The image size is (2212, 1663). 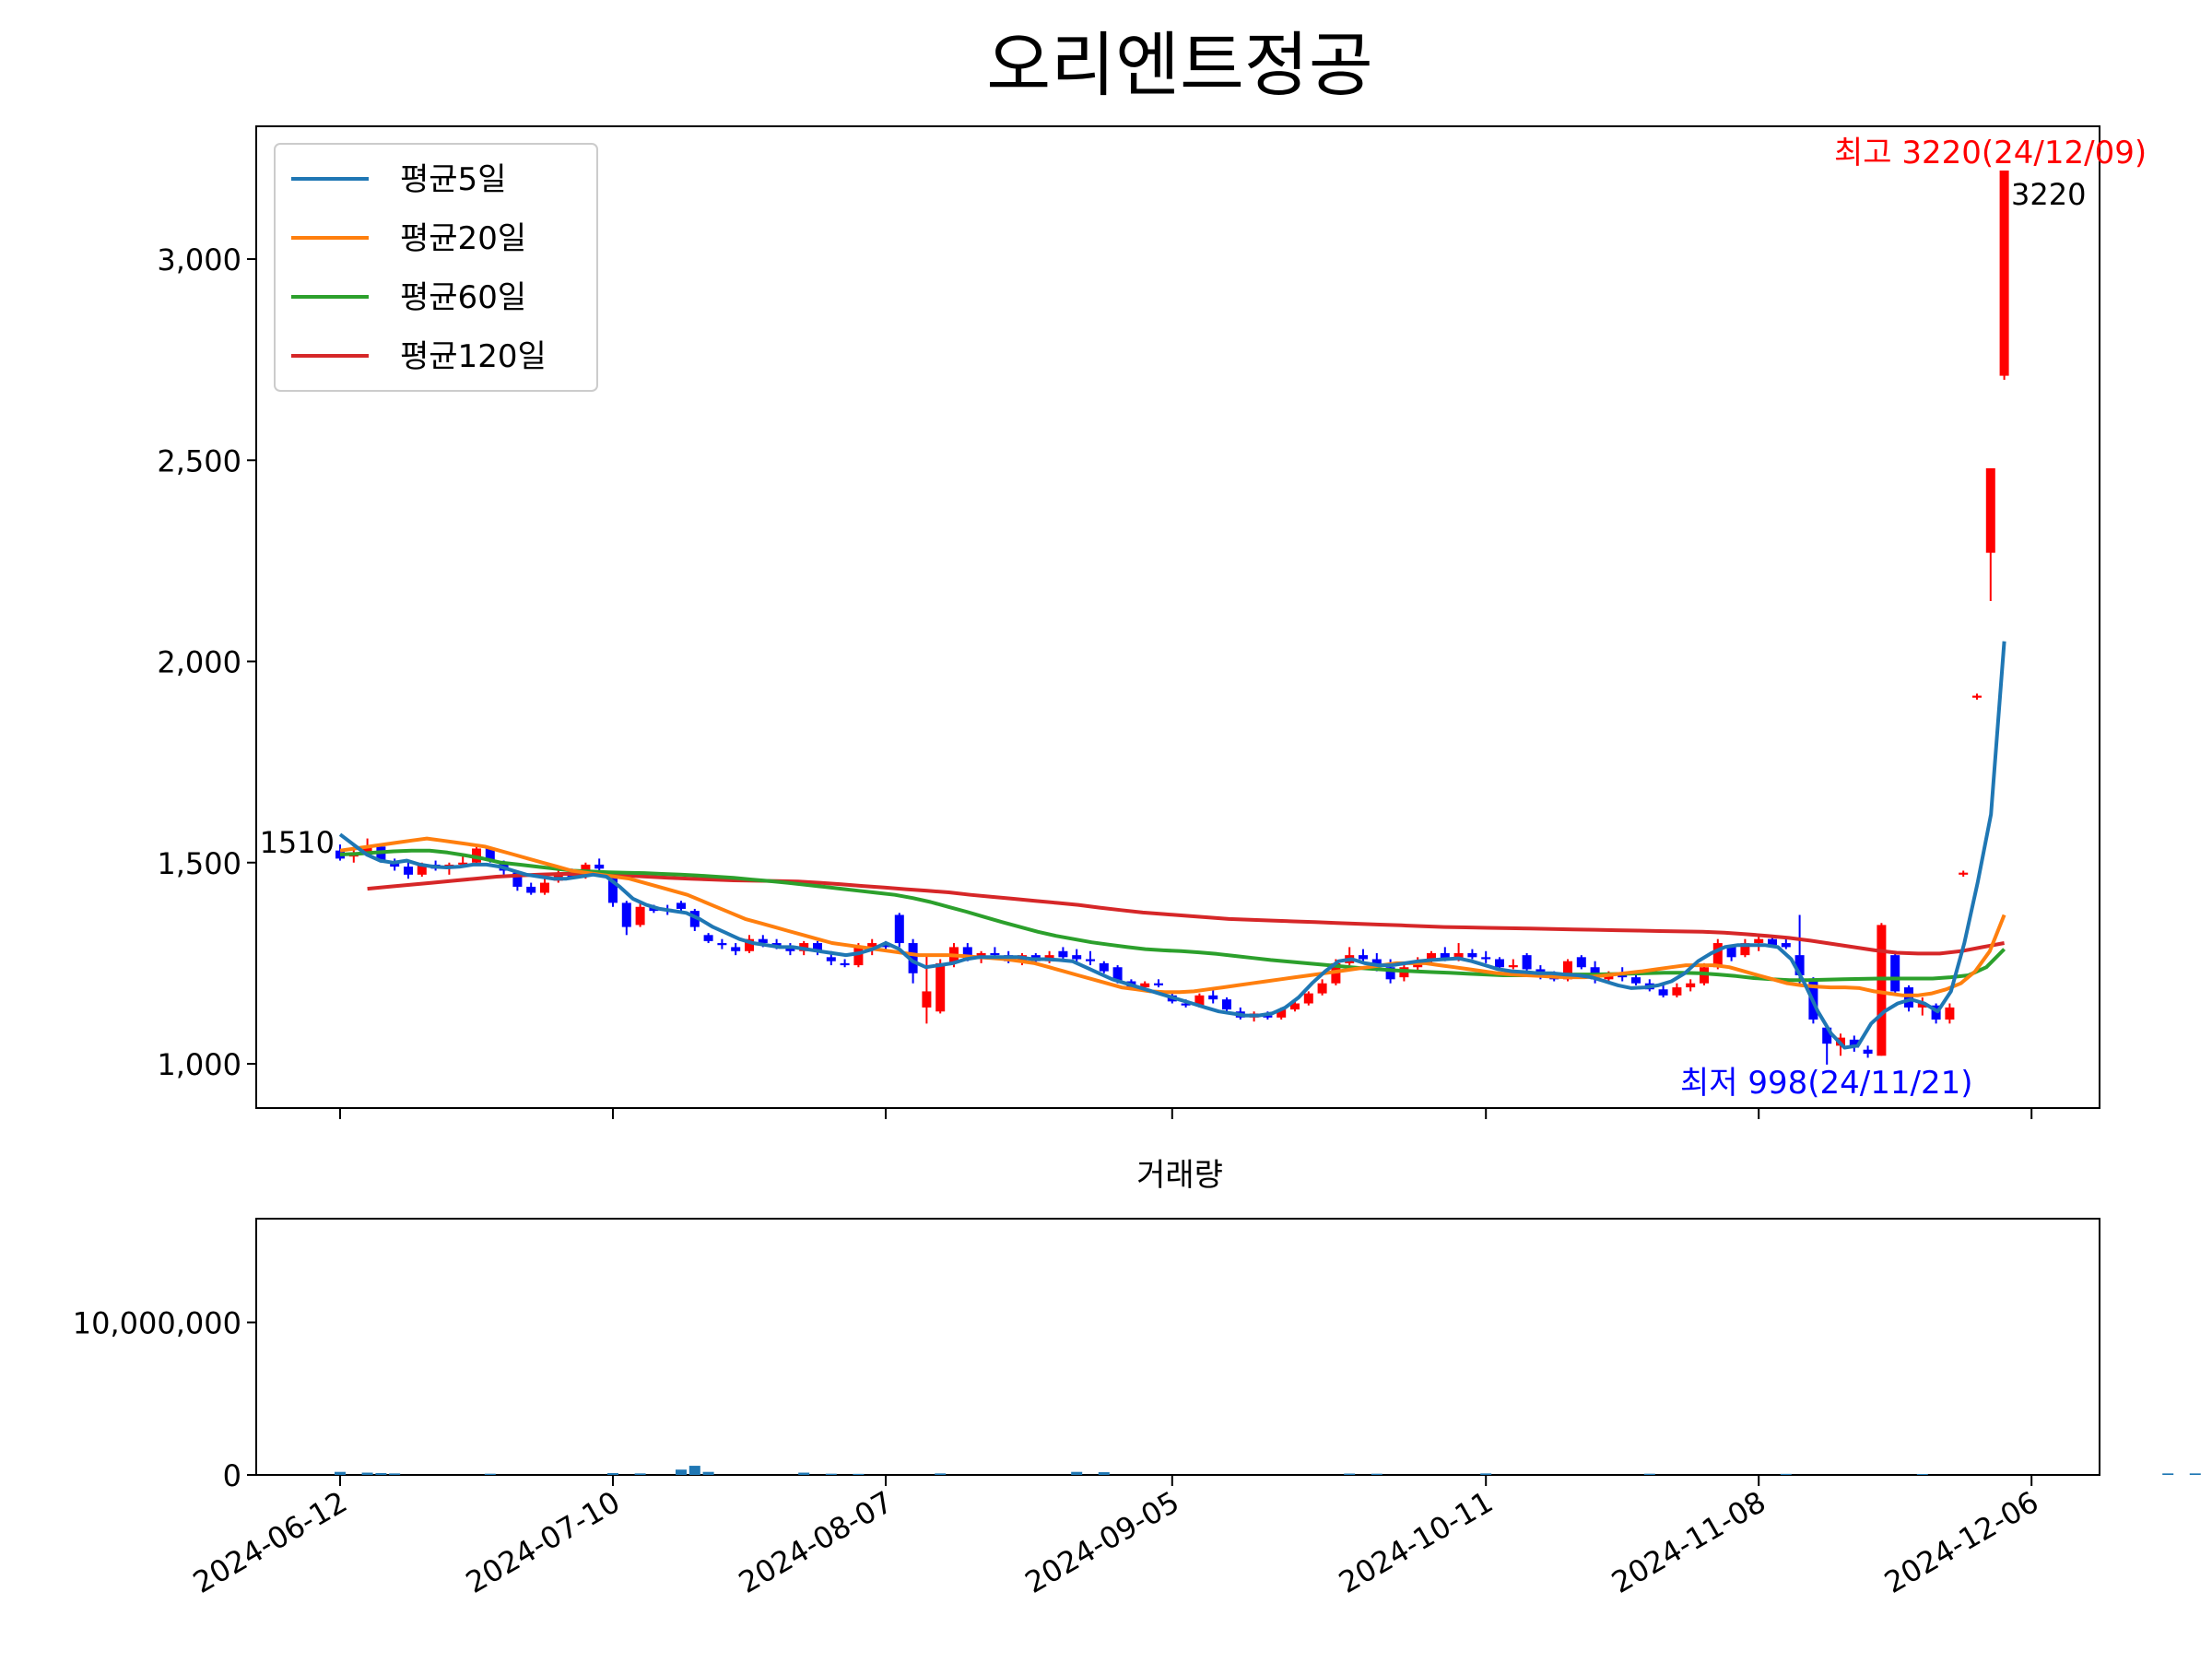 What do you see at coordinates (297, 842) in the screenshot?
I see `start-value-label: 1510` at bounding box center [297, 842].